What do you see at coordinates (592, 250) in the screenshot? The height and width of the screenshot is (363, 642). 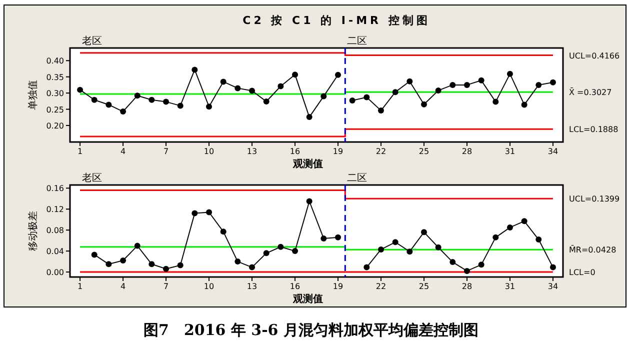 I see `text: M̄R=0.0428` at bounding box center [592, 250].